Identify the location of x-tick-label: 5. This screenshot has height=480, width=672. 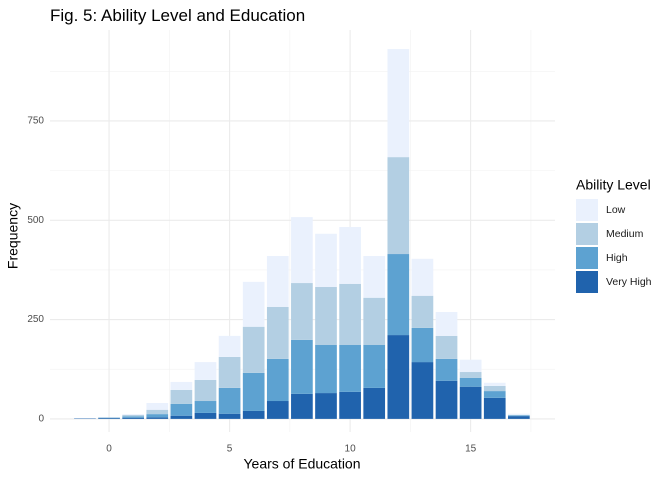
(230, 449).